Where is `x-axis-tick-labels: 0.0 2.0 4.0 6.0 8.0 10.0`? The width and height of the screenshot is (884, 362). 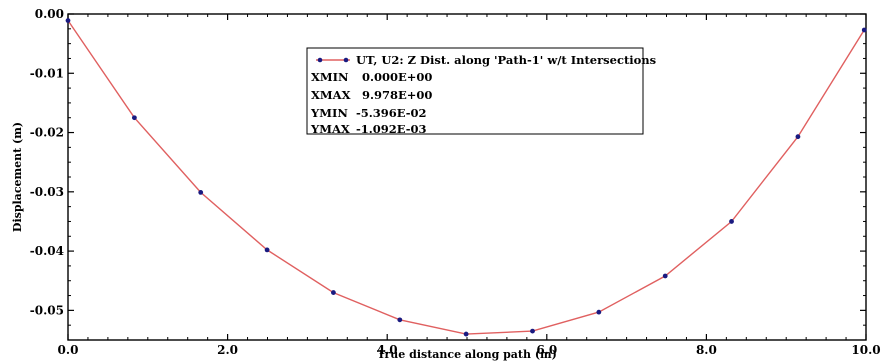
x-axis-tick-labels: 0.0 2.0 4.0 6.0 8.0 10.0 is located at coordinates (469, 350).